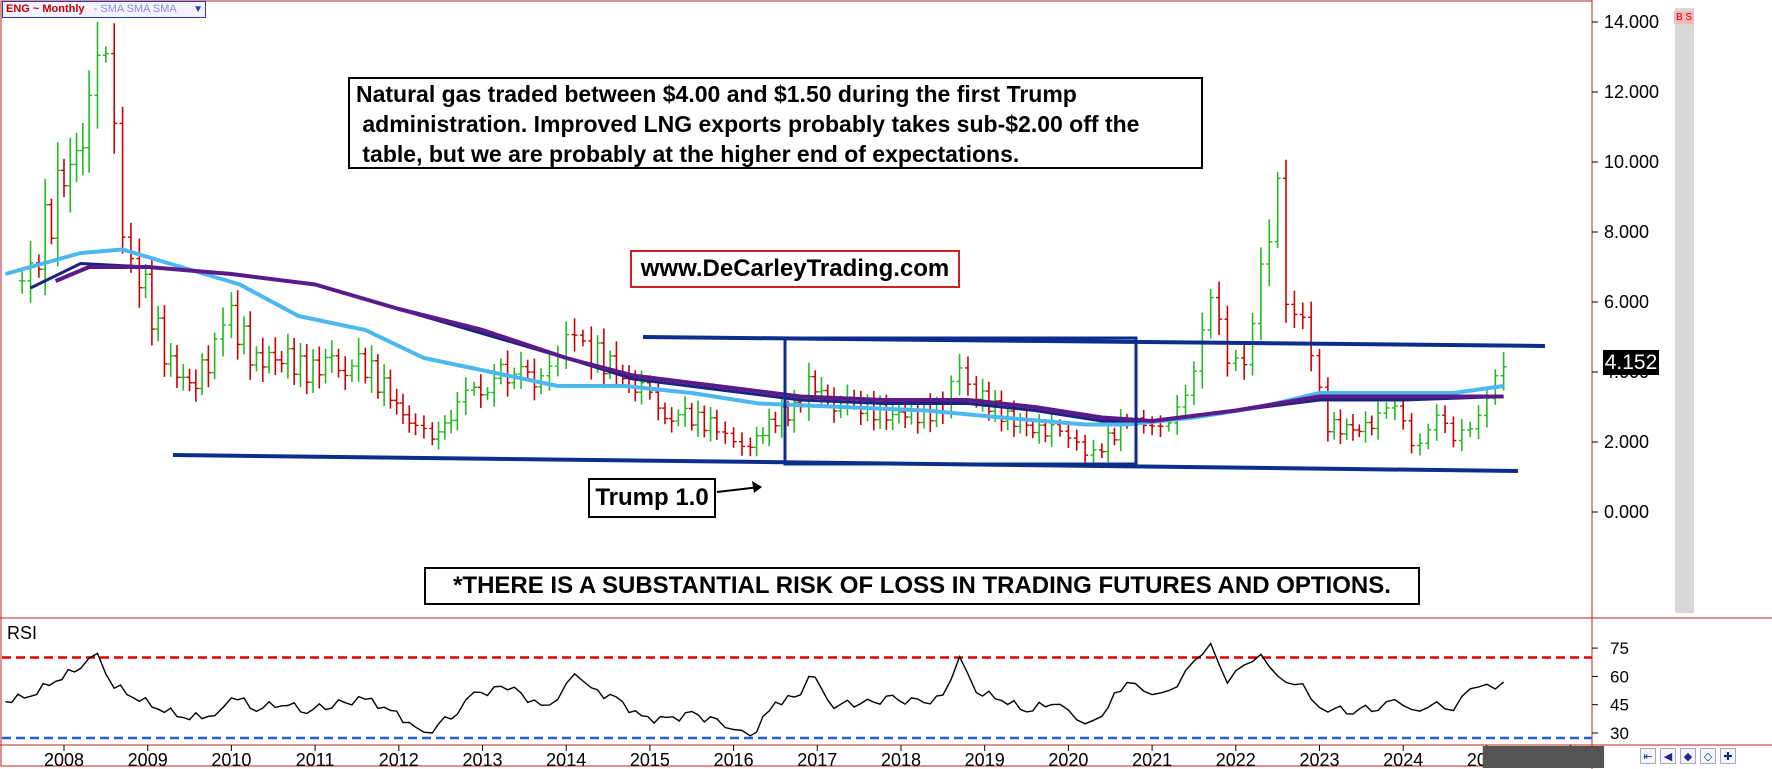 This screenshot has width=1772, height=769. I want to click on rsi-panel-label: RSI, so click(22, 633).